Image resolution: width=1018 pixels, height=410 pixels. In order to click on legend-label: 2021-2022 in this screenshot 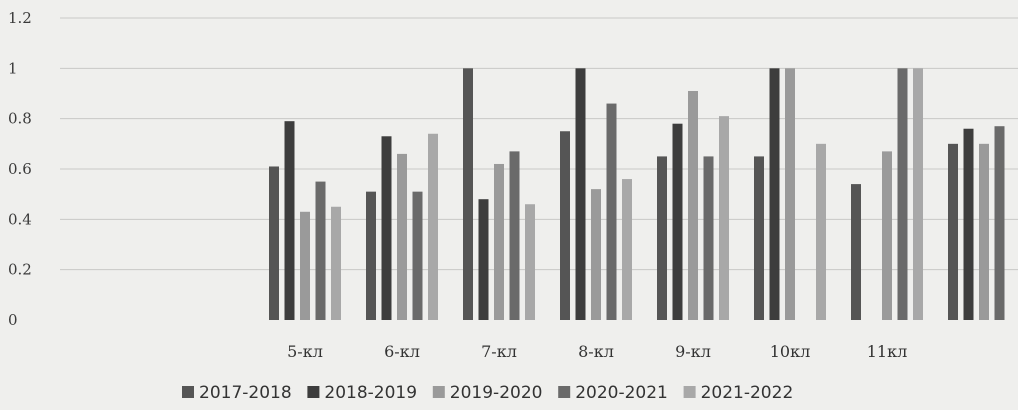, I will do `click(747, 393)`.